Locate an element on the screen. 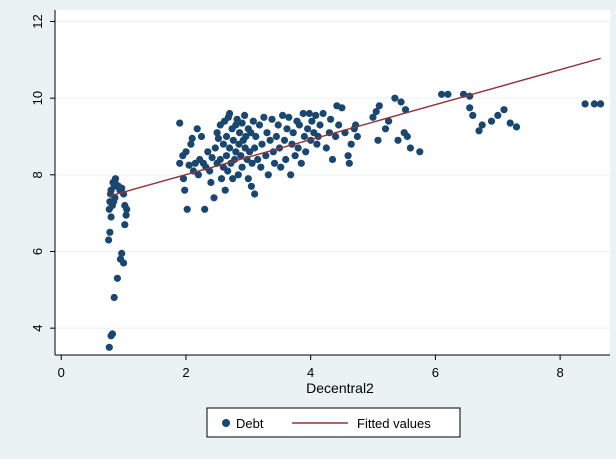 This screenshot has width=616, height=459. legend: Debt Fitted values is located at coordinates (333, 422).